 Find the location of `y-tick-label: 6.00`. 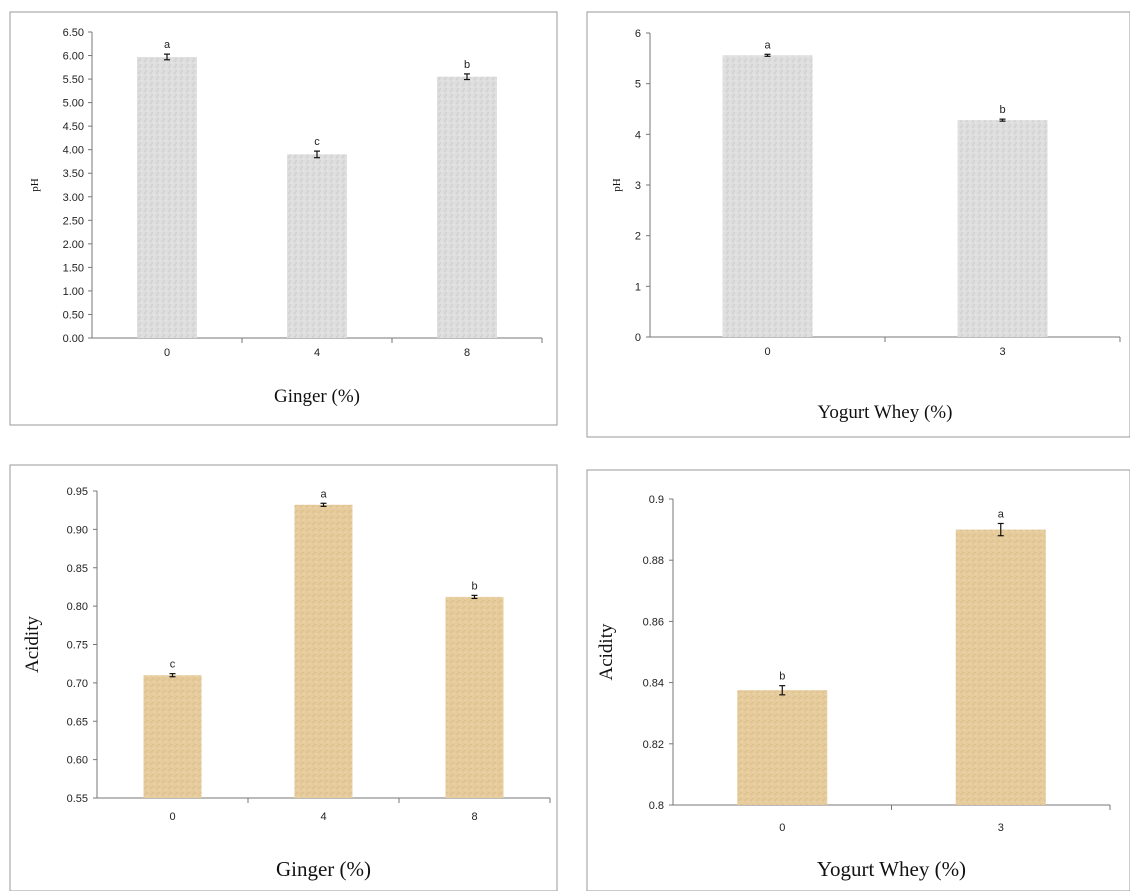

y-tick-label: 6.00 is located at coordinates (73, 57).